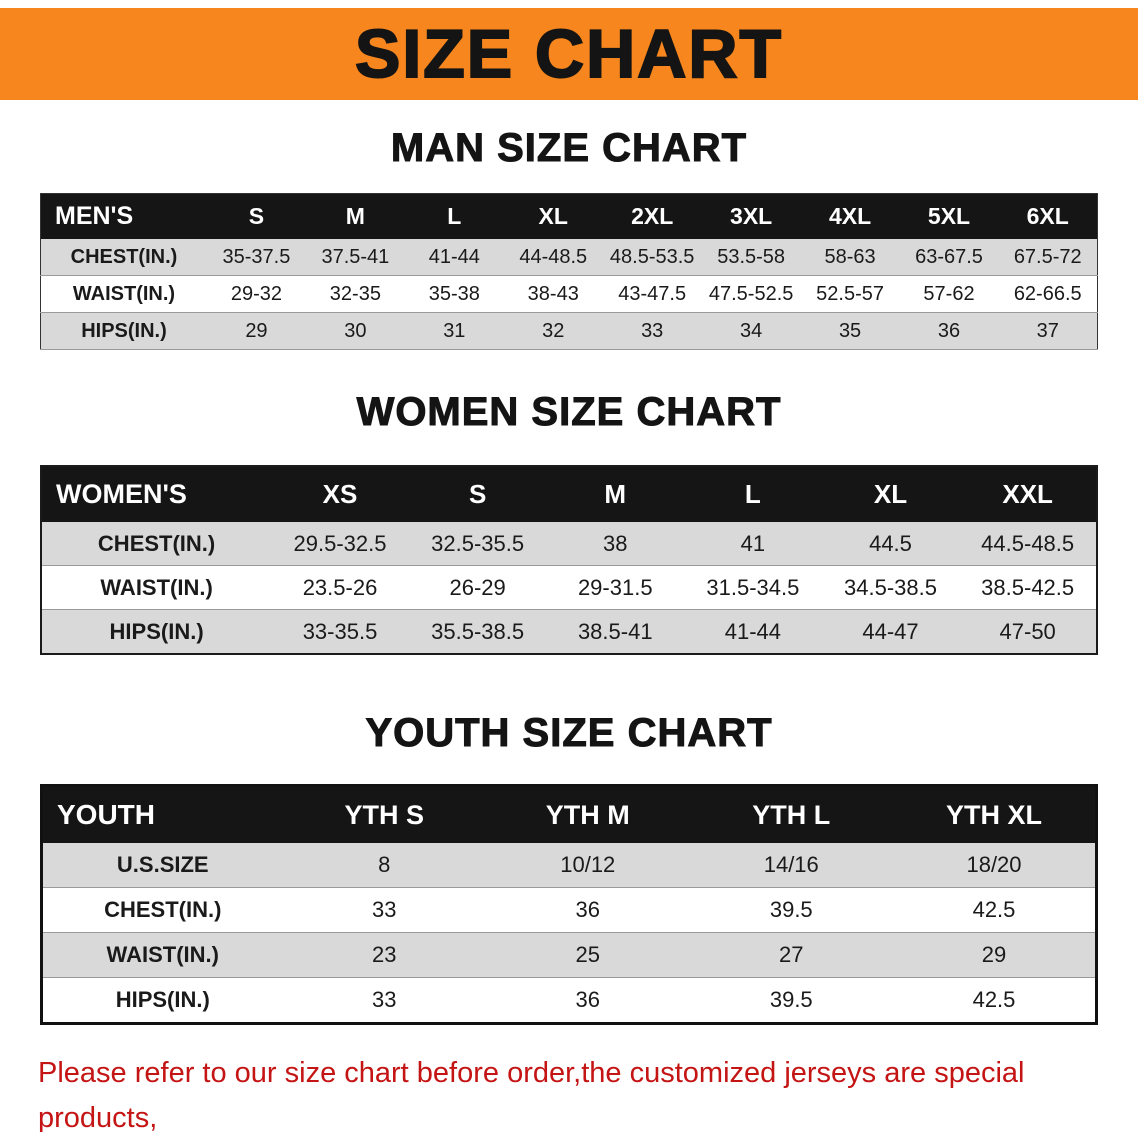 Image resolution: width=1138 pixels, height=1132 pixels. Describe the element at coordinates (478, 543) in the screenshot. I see `value-cell: 32.5-35.5` at that location.